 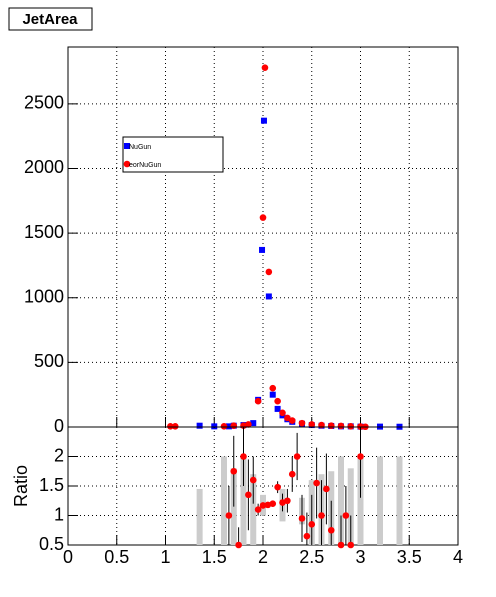 I want to click on x-tick-label: 0, so click(x=68, y=557).